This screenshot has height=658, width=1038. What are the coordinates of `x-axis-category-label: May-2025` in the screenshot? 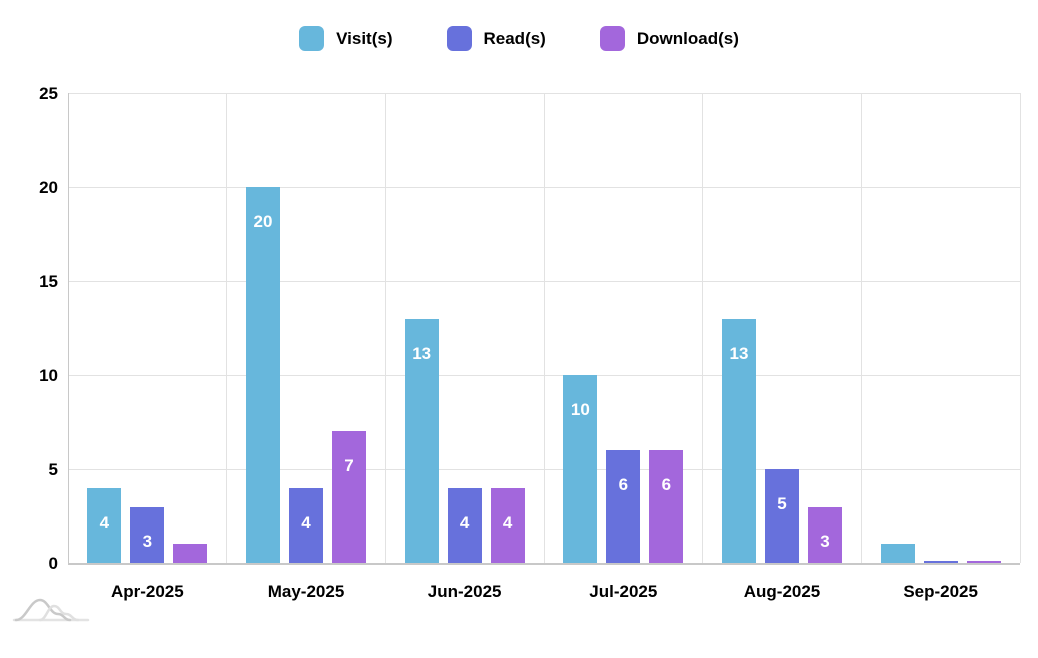 It's located at (306, 591).